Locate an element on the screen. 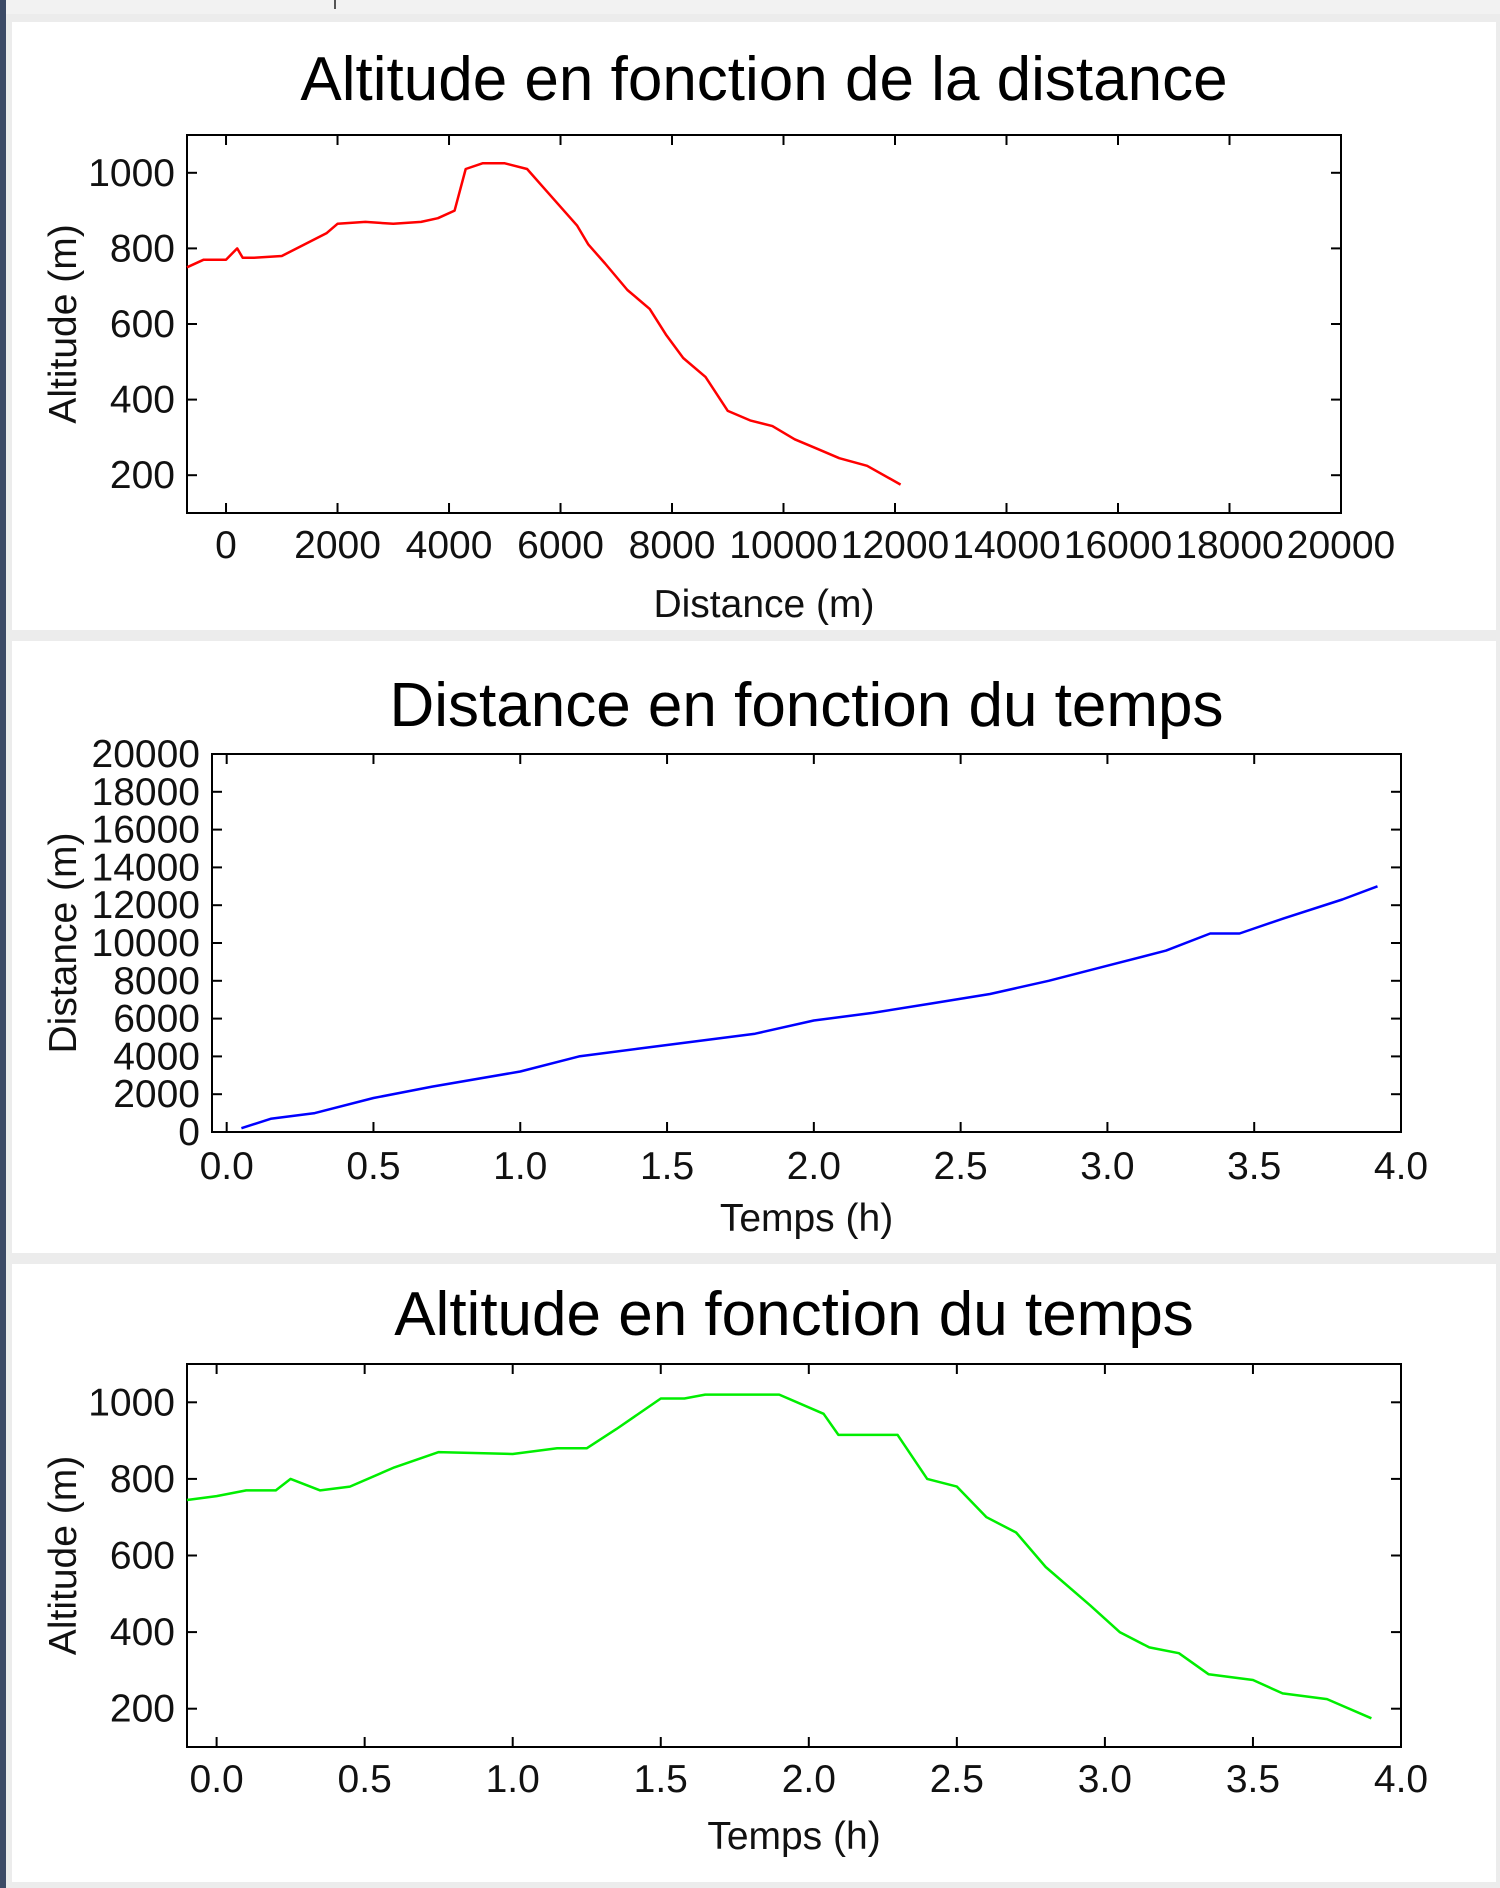 The width and height of the screenshot is (1500, 1888). x-tick-label: 20000 is located at coordinates (1341, 545).